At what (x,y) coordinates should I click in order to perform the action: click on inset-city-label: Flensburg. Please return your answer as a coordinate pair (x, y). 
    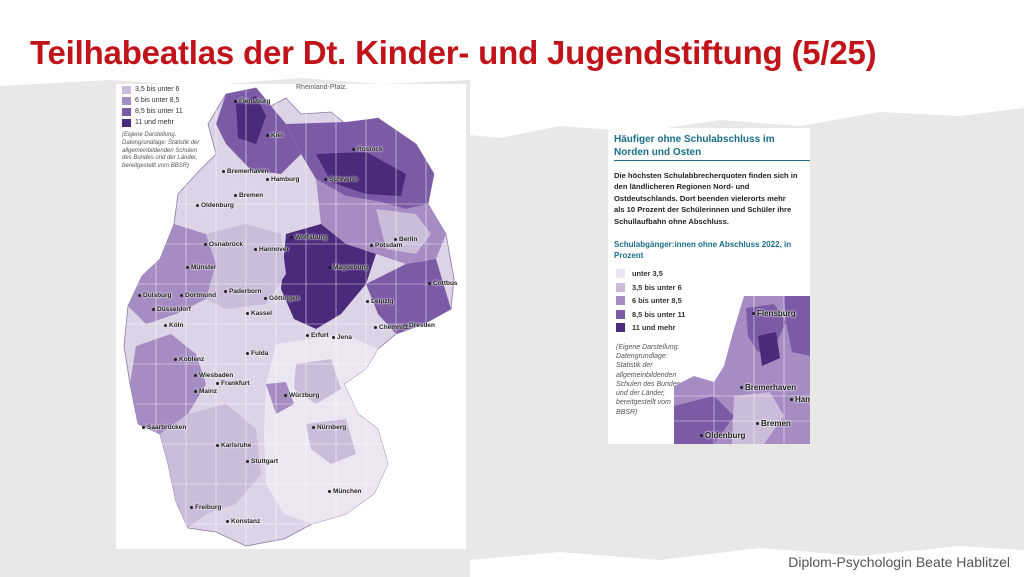
    Looking at the image, I should click on (774, 313).